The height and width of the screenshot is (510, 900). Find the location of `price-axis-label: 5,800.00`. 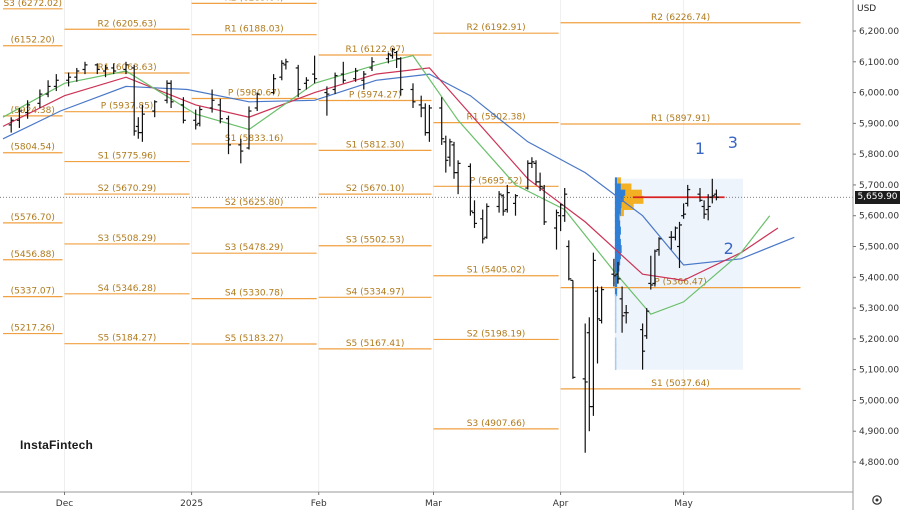

price-axis-label: 5,800.00 is located at coordinates (879, 155).